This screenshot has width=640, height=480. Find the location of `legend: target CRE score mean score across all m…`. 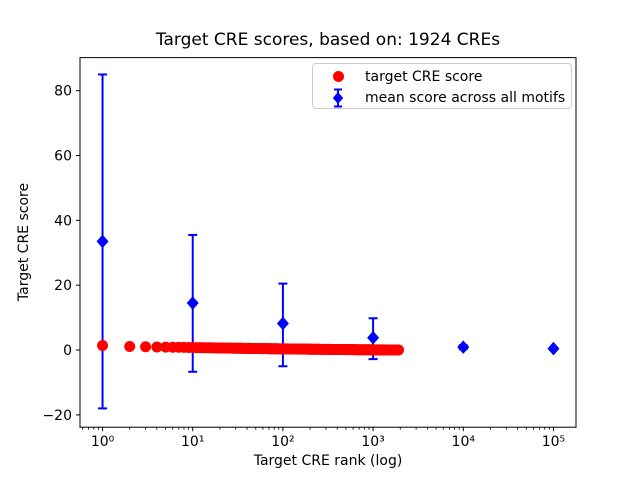

legend: target CRE score mean score across all m… is located at coordinates (442, 86).